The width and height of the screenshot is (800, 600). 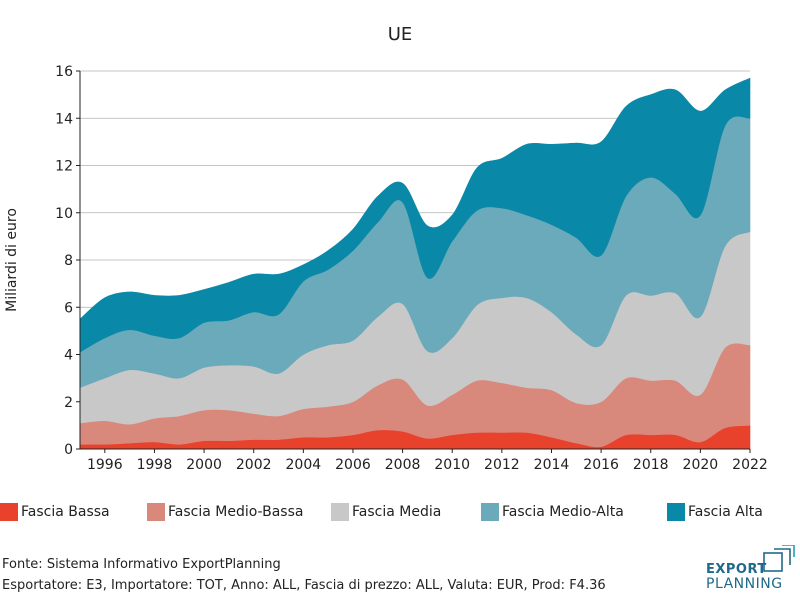 What do you see at coordinates (397, 512) in the screenshot?
I see `legend-label: Fascia Media` at bounding box center [397, 512].